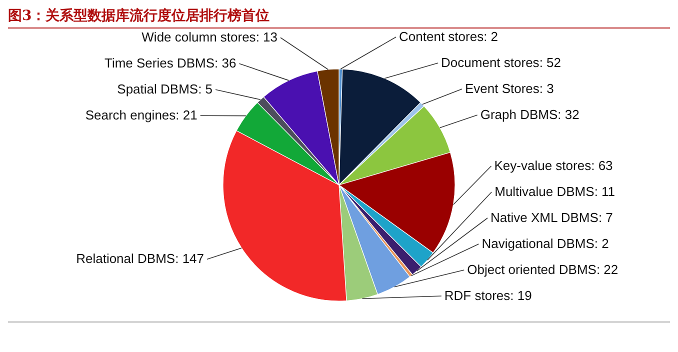 The height and width of the screenshot is (352, 678). Describe the element at coordinates (189, 258) in the screenshot. I see `data-label: : 147` at that location.